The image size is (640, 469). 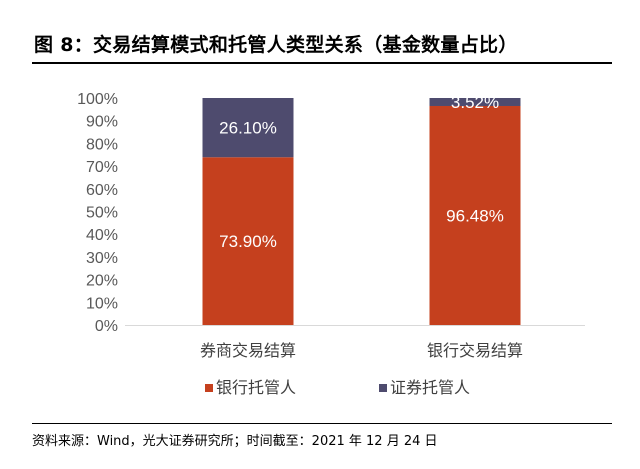 I want to click on y-tick-label: 20%, so click(x=102, y=281).